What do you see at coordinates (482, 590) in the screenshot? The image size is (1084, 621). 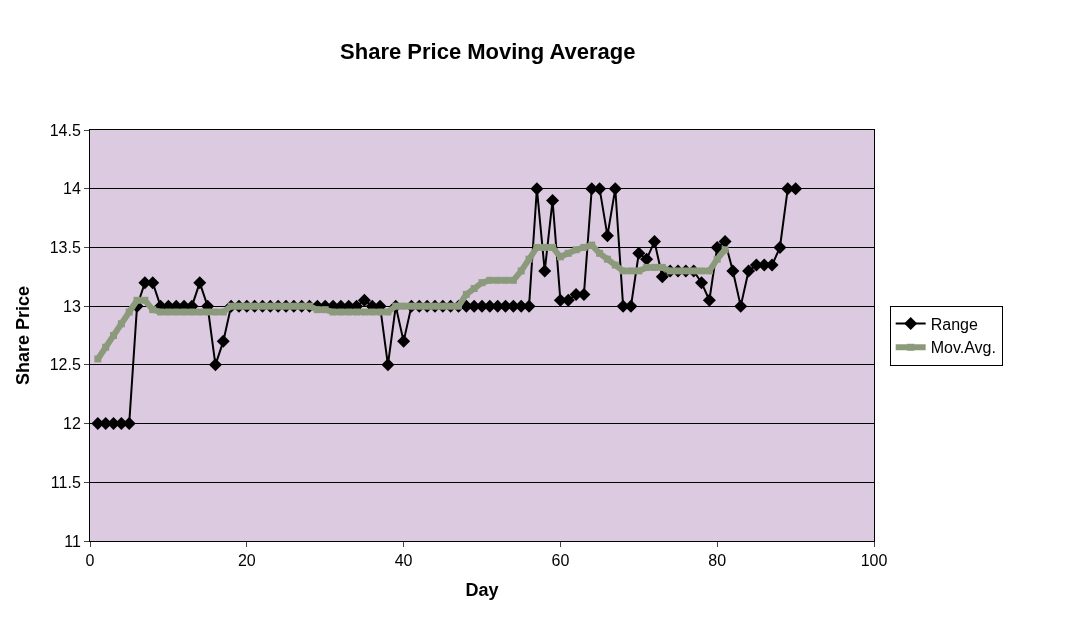 I see `x-axis-title: Day` at bounding box center [482, 590].